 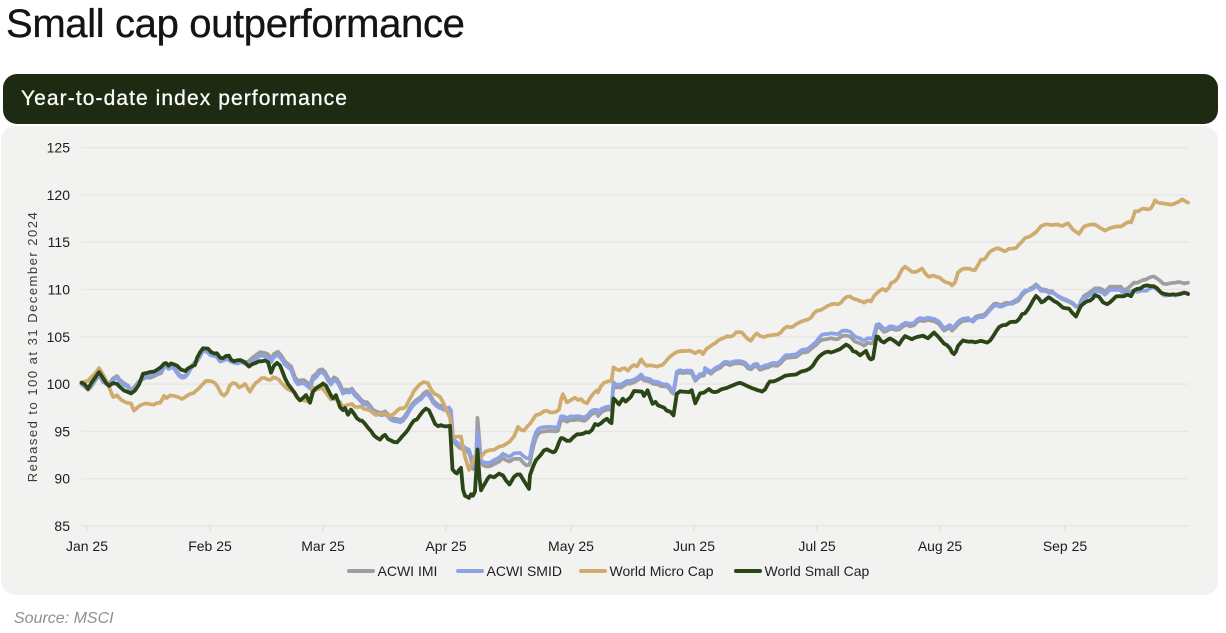 I want to click on svg-text: Mar 25, so click(x=323, y=546).